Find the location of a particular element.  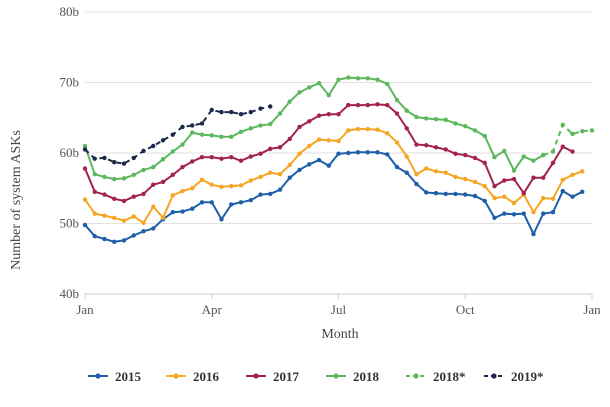

legend-label: 2019* is located at coordinates (527, 376).